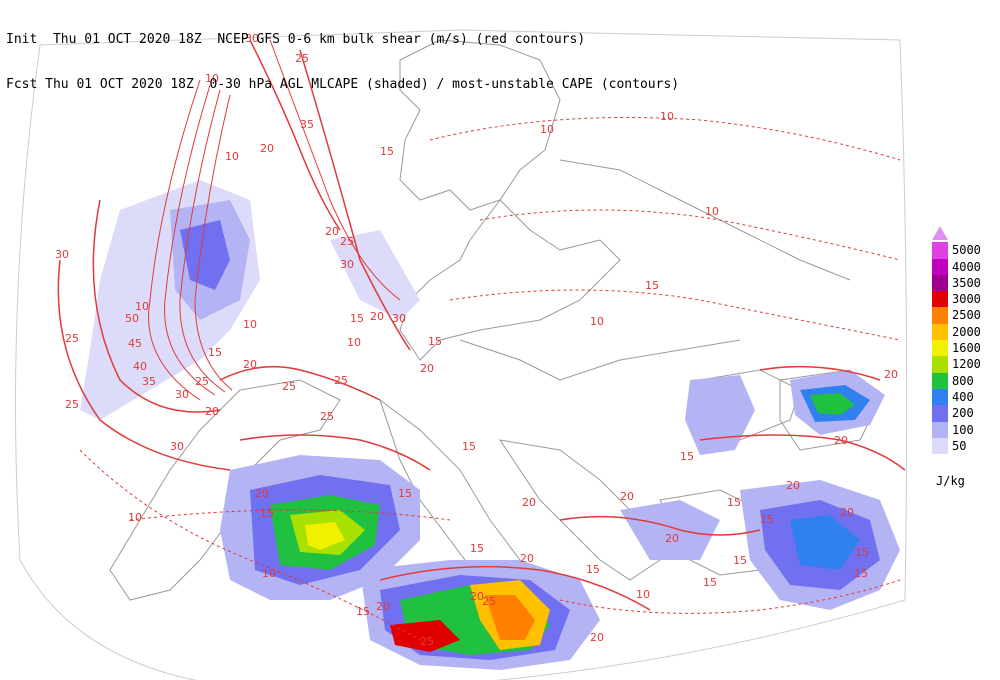 The image size is (1000, 680). Describe the element at coordinates (966, 299) in the screenshot. I see `legend-label: 3000` at that location.